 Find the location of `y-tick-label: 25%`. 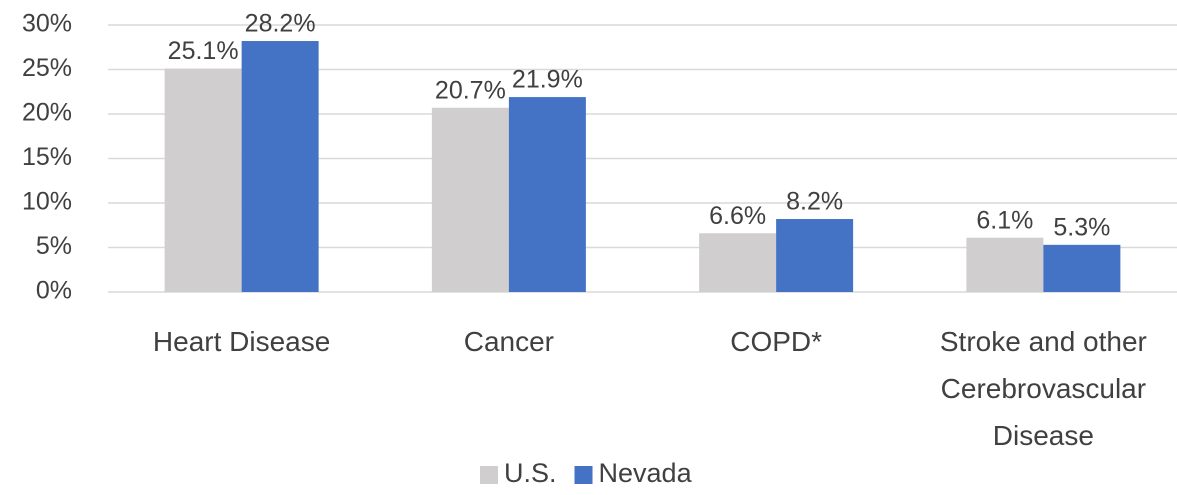

y-tick-label: 25% is located at coordinates (47, 68).